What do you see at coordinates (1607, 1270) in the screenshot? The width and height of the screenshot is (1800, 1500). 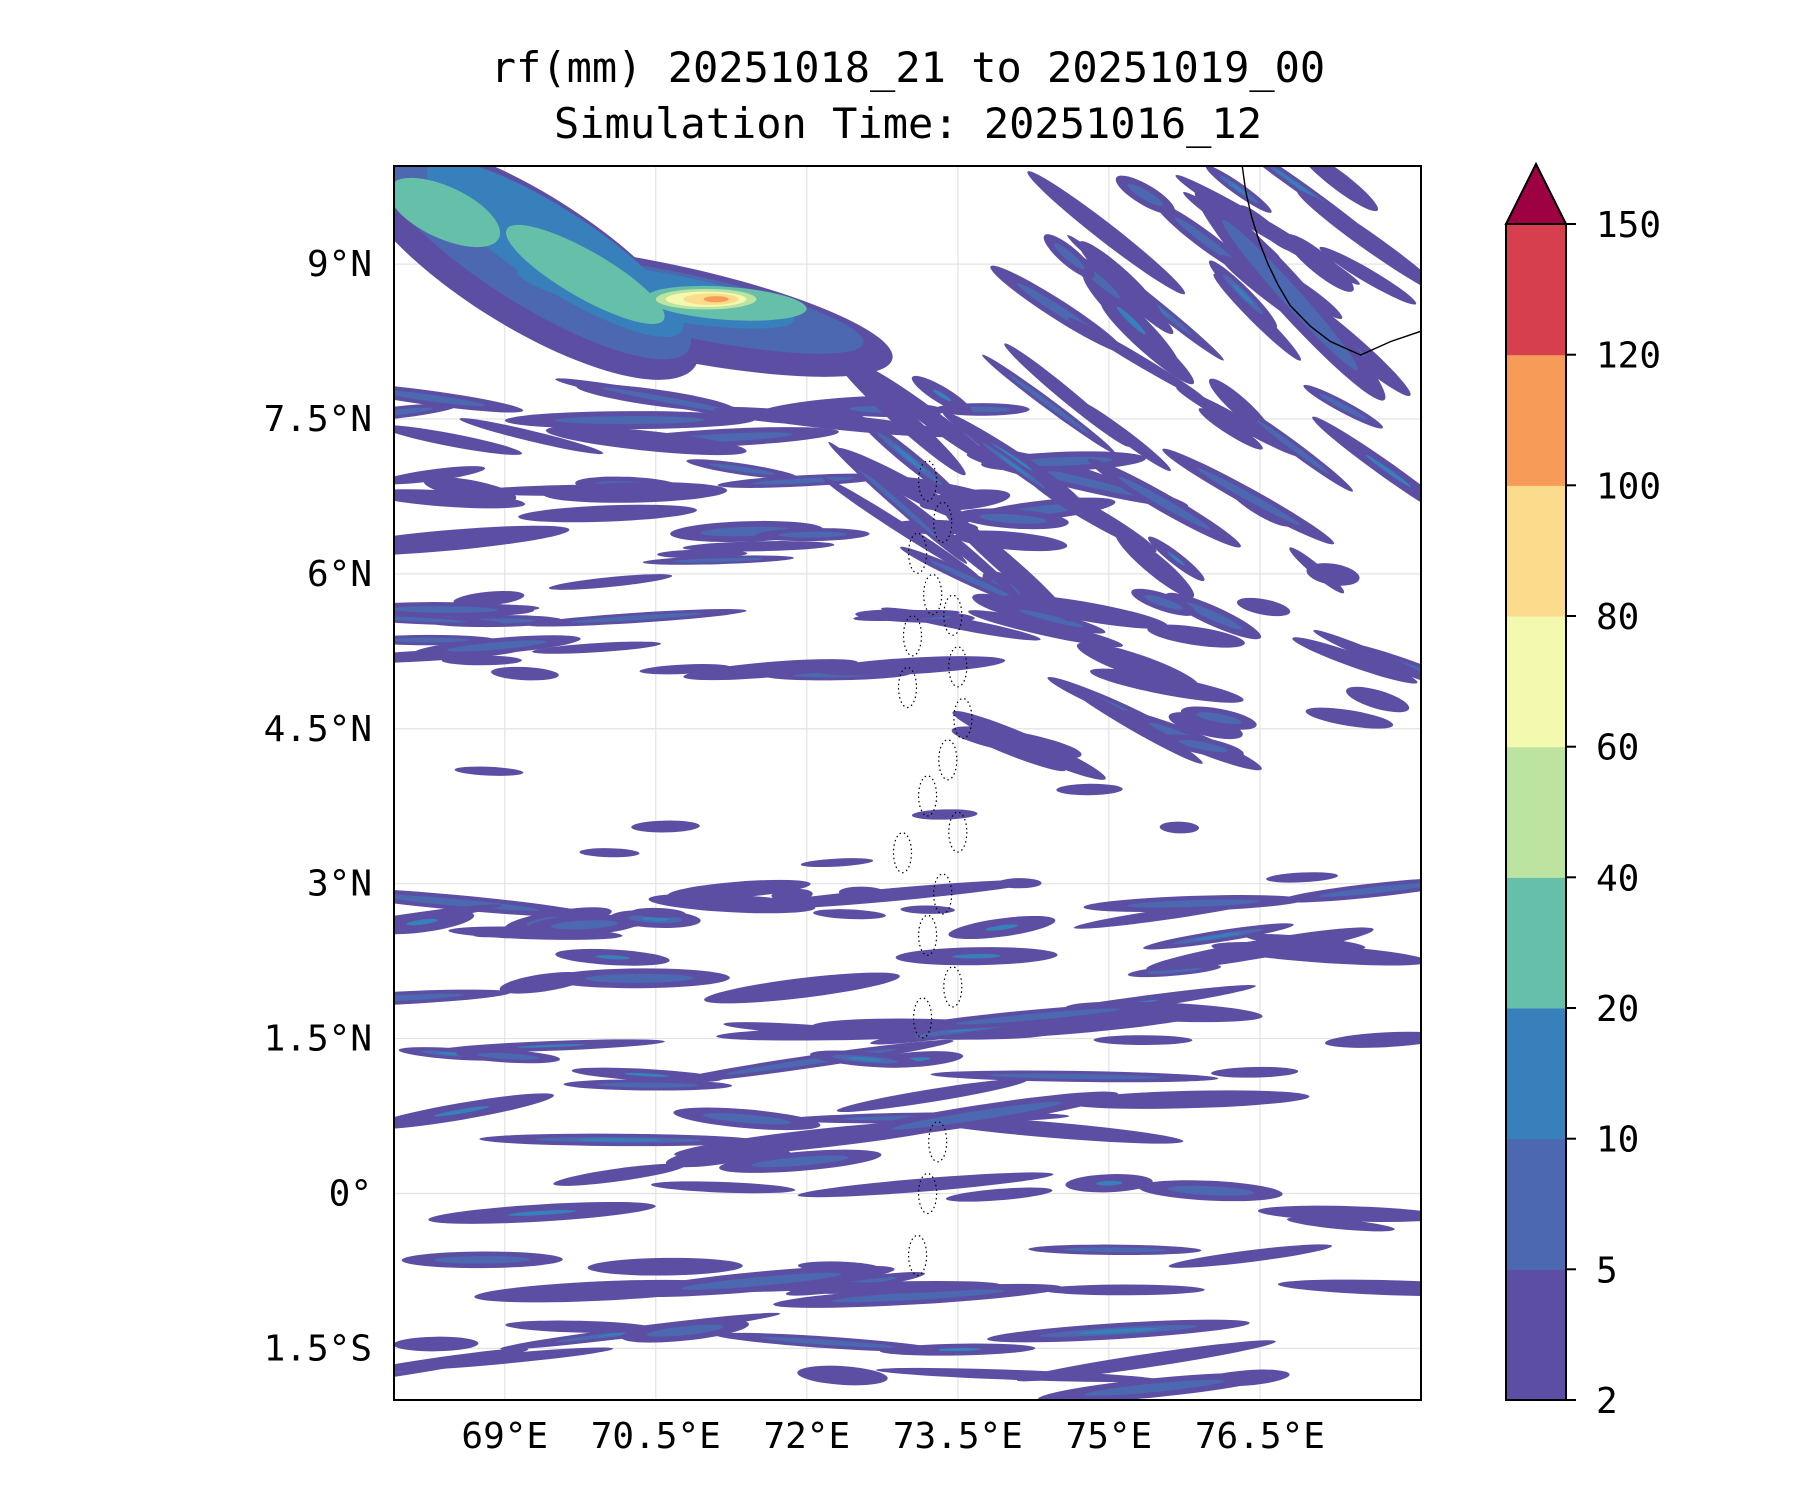 I see `colorbar-tick-label: 5` at bounding box center [1607, 1270].